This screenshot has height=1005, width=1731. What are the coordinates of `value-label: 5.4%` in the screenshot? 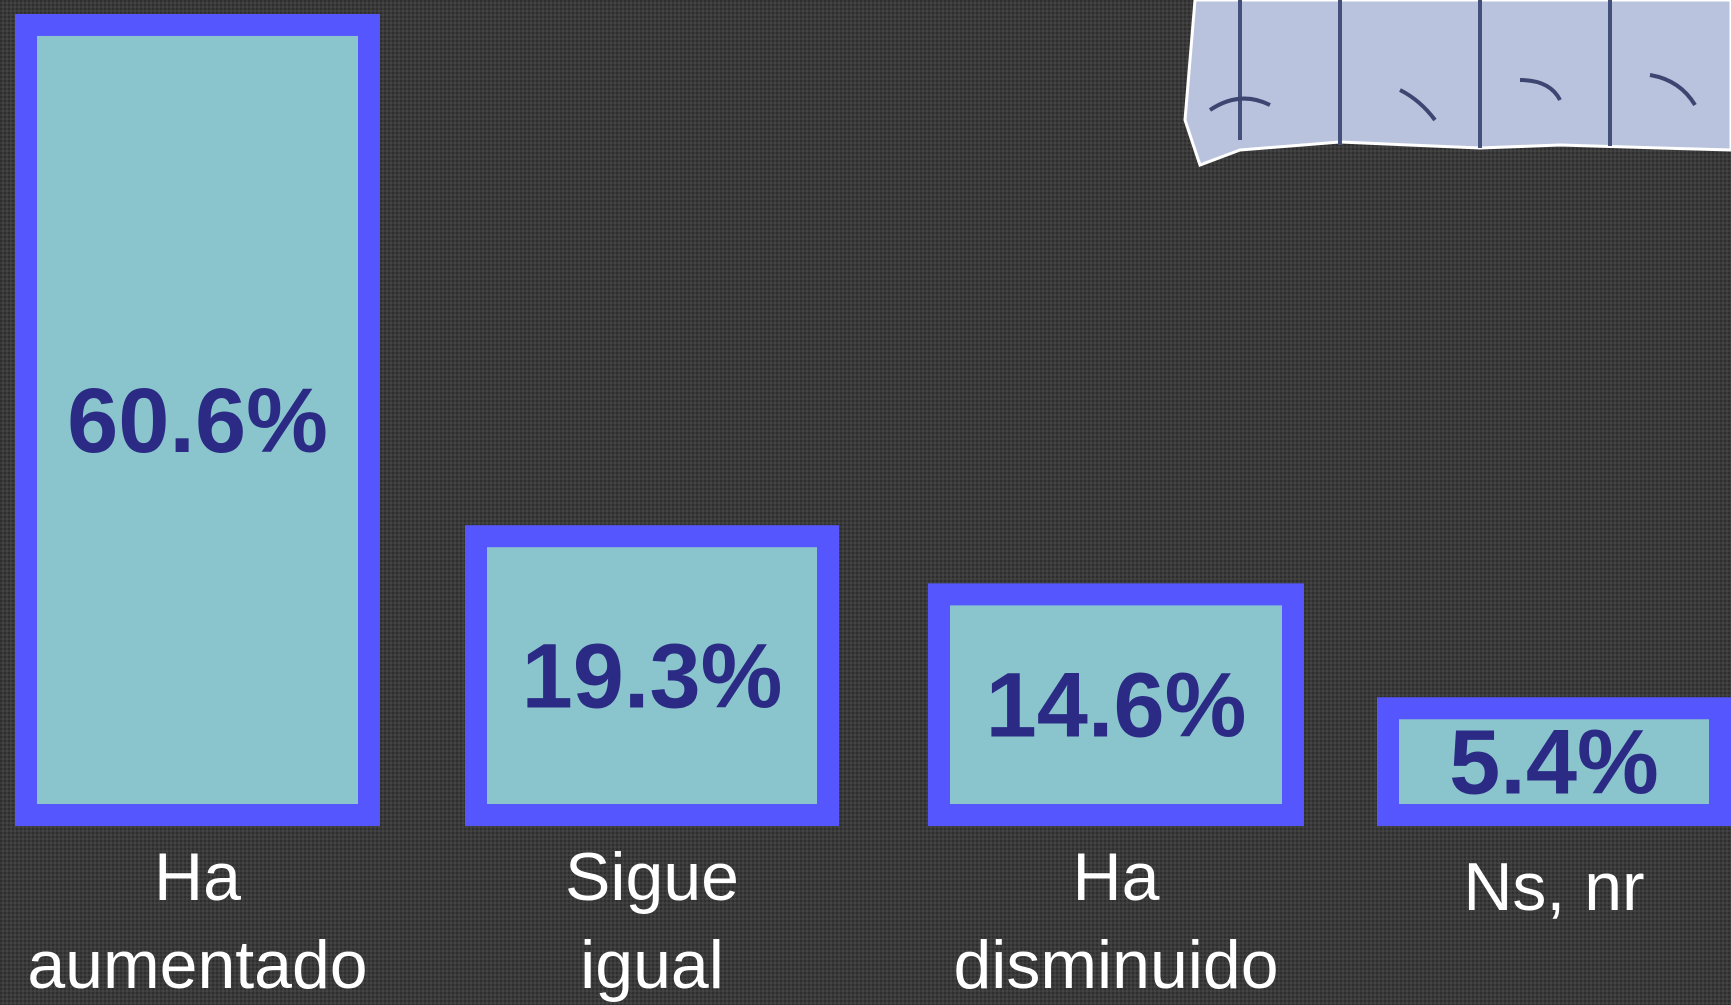 It's located at (1554, 763).